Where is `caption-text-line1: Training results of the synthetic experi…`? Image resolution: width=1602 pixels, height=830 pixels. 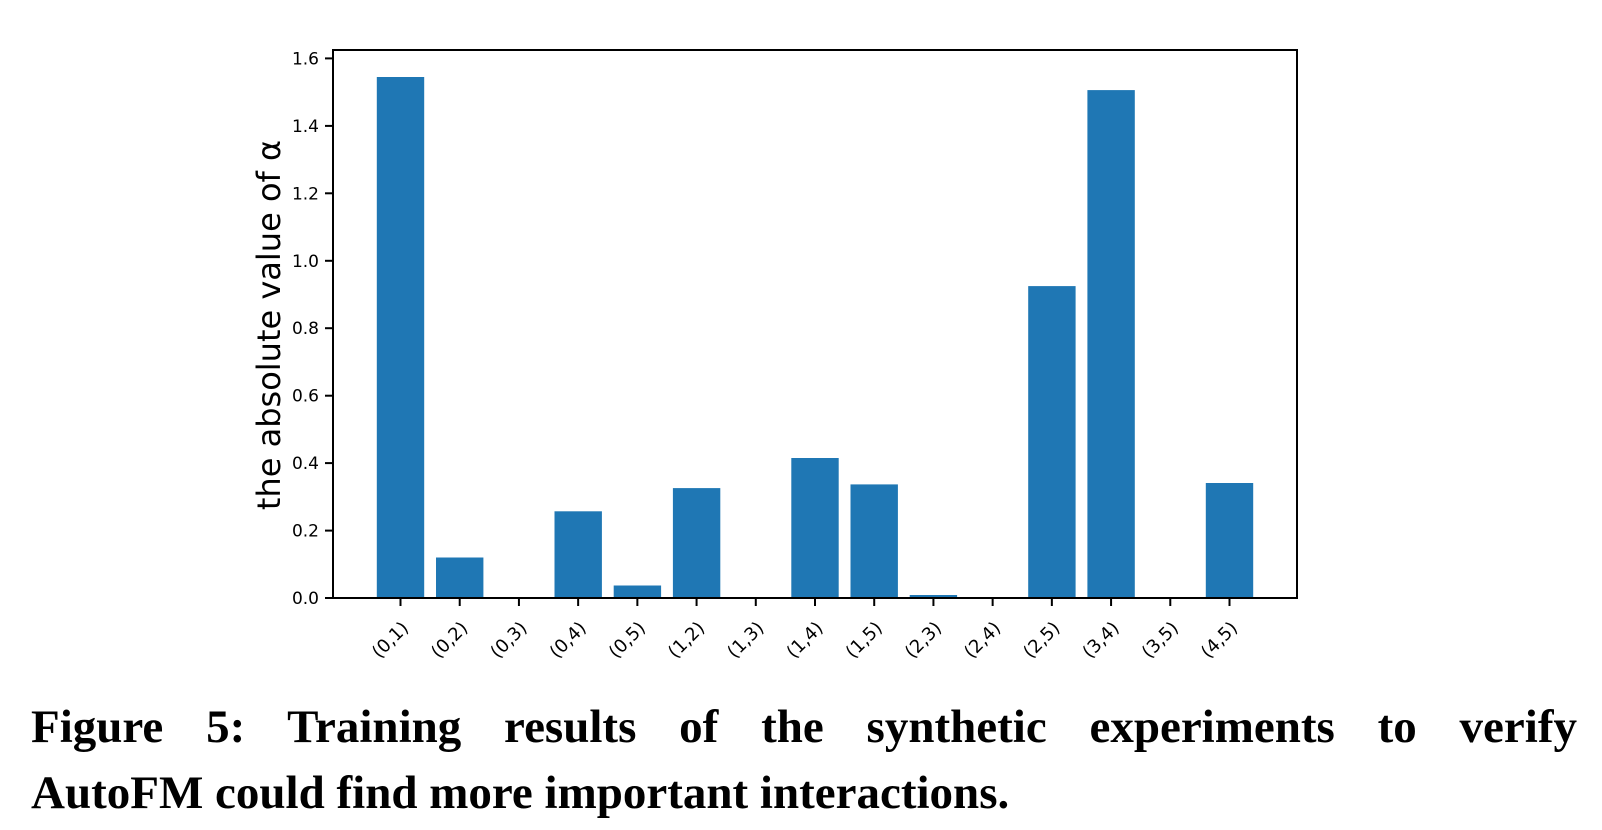 caption-text-line1: Training results of the synthetic experi… is located at coordinates (932, 727).